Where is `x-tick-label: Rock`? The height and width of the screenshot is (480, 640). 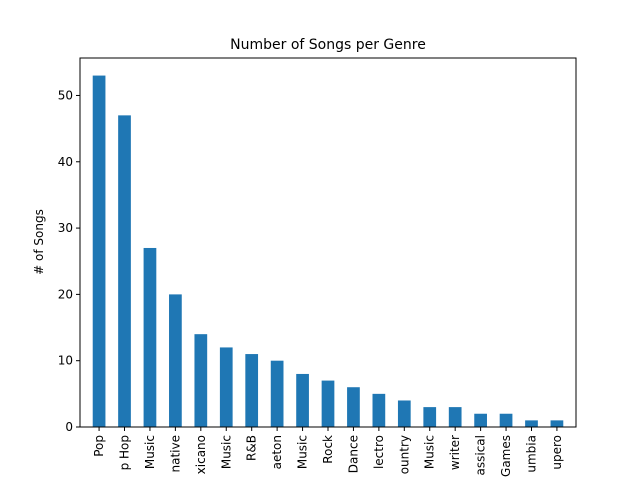
x-tick-label: Rock is located at coordinates (328, 449).